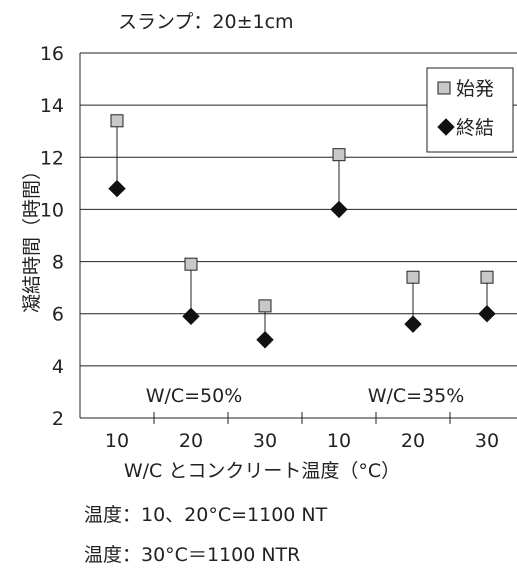 This screenshot has width=517, height=571. I want to click on x-axis-label: W/C とコンクリート温度（°C）, so click(262, 471).